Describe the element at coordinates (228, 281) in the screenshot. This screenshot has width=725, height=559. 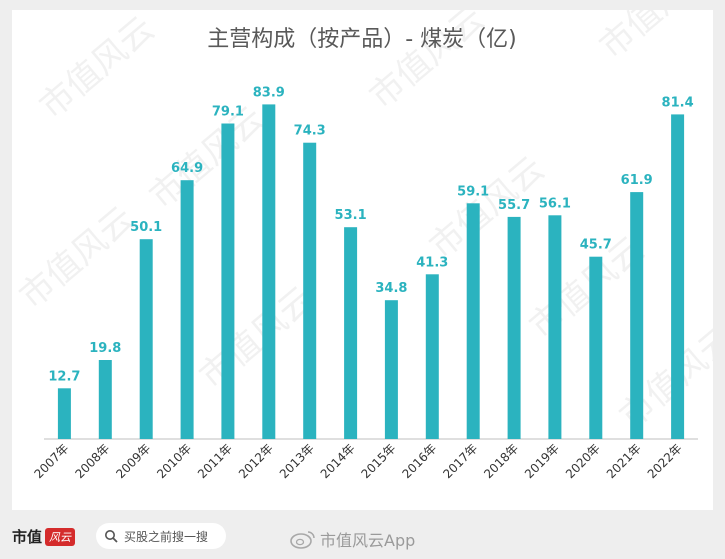
I see `bar-2011年` at that location.